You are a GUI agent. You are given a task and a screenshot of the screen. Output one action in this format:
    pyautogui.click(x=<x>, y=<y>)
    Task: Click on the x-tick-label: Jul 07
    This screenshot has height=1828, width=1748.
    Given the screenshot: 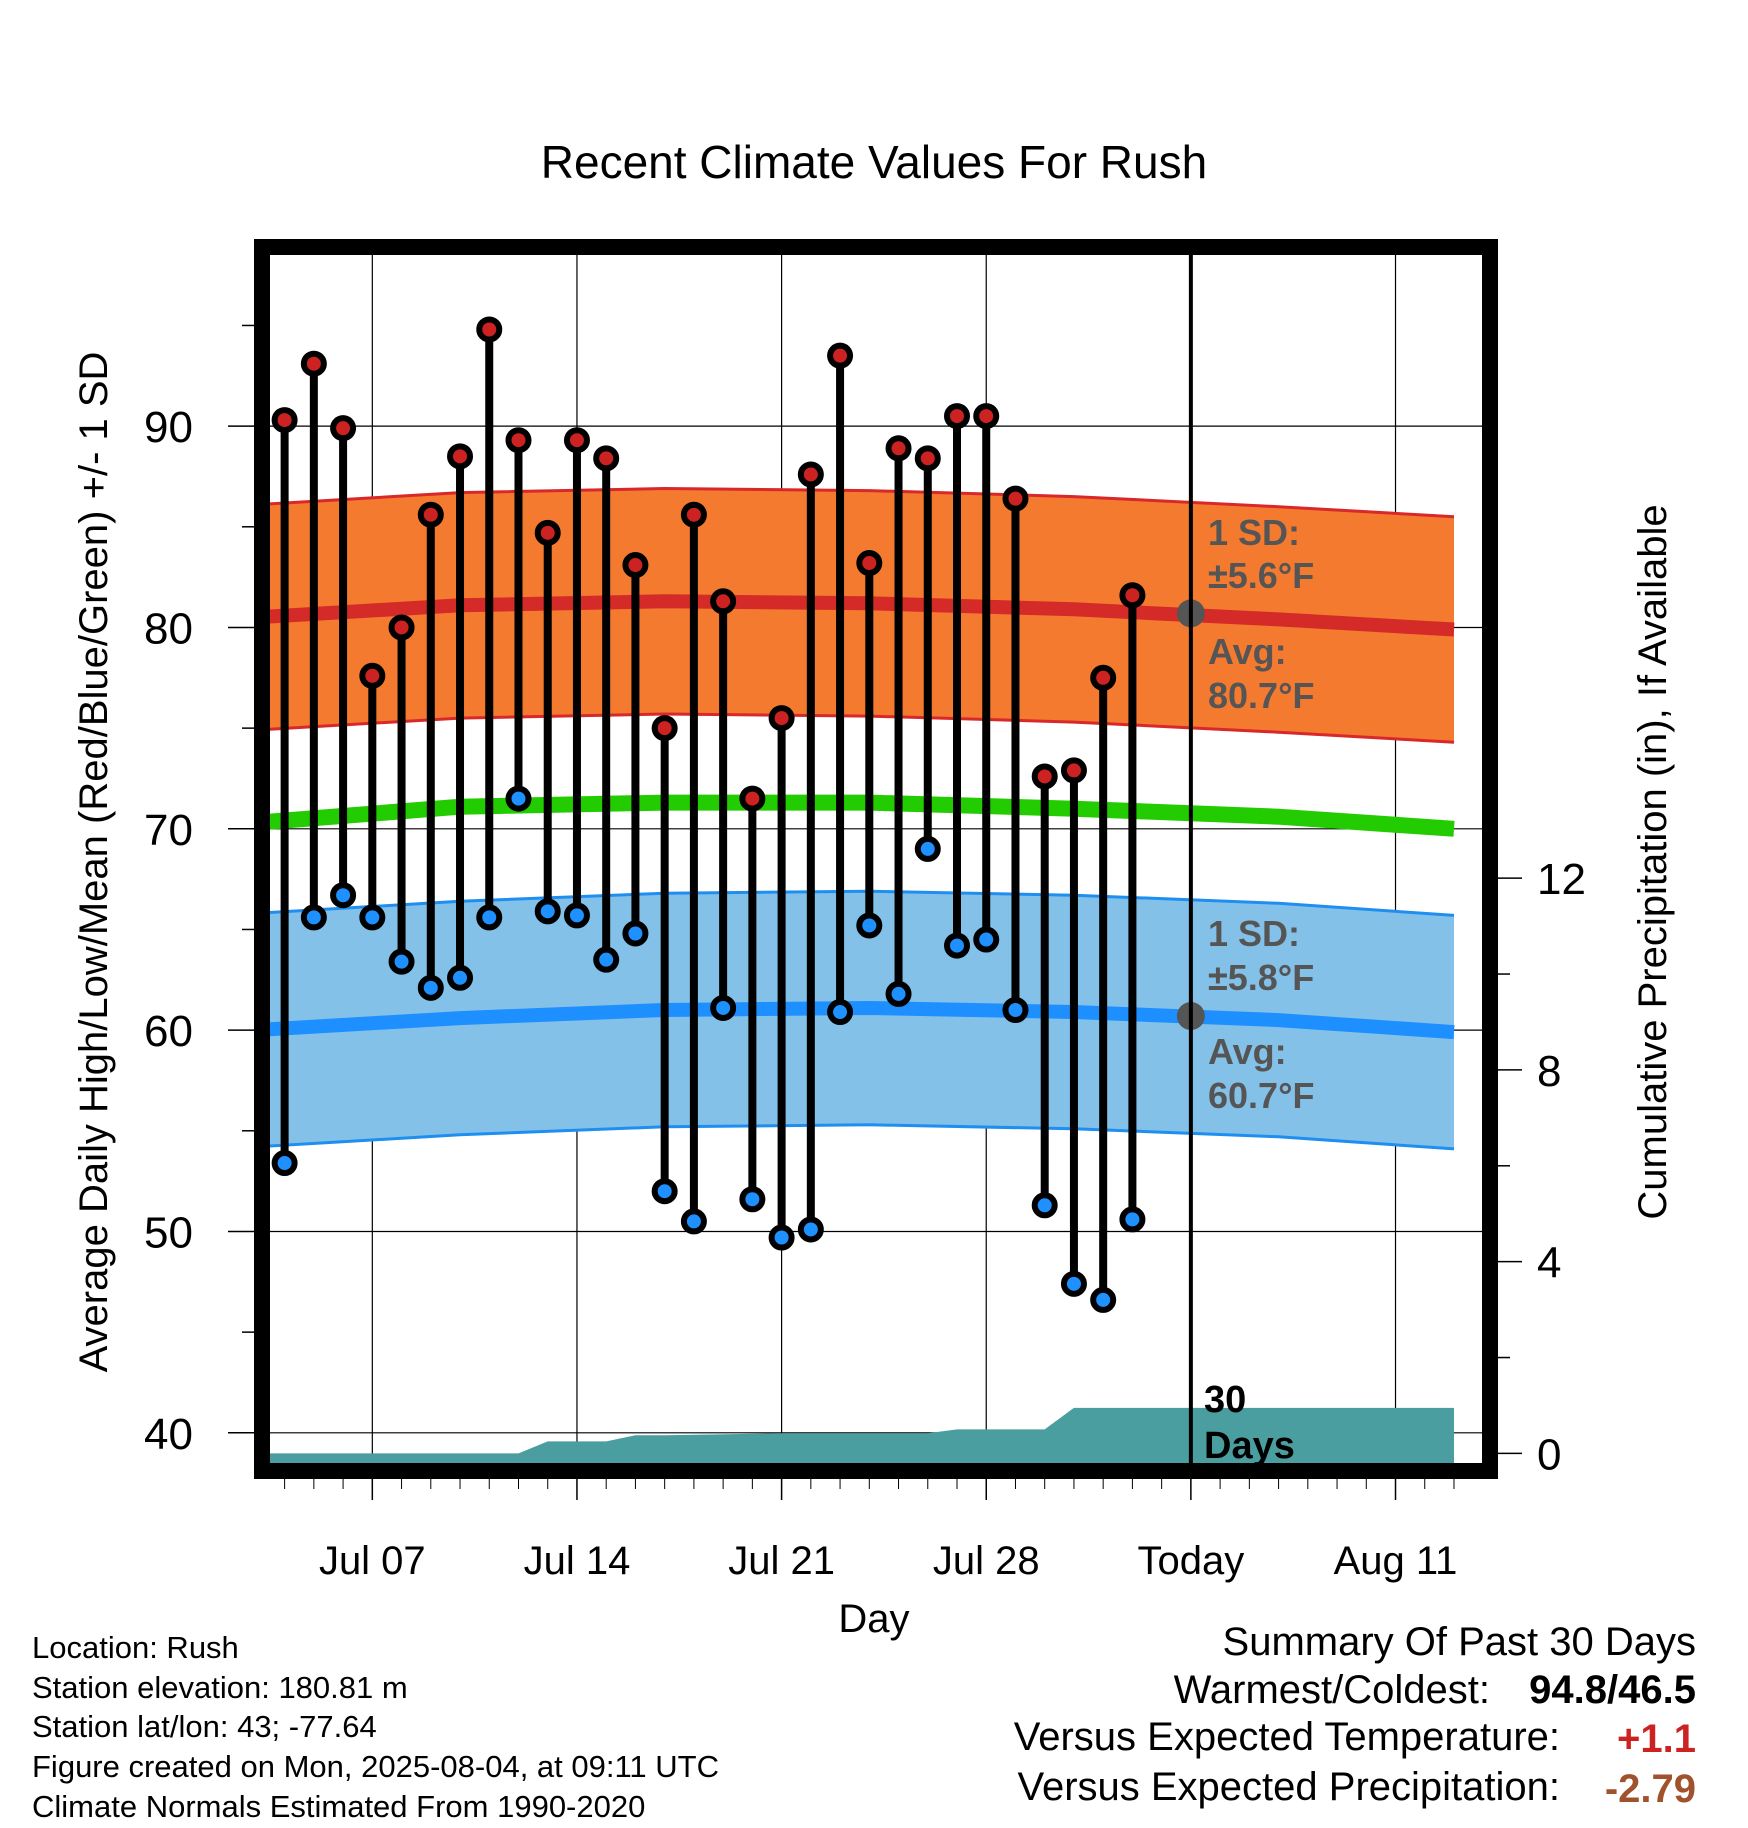 What is the action you would take?
    pyautogui.click(x=372, y=1561)
    